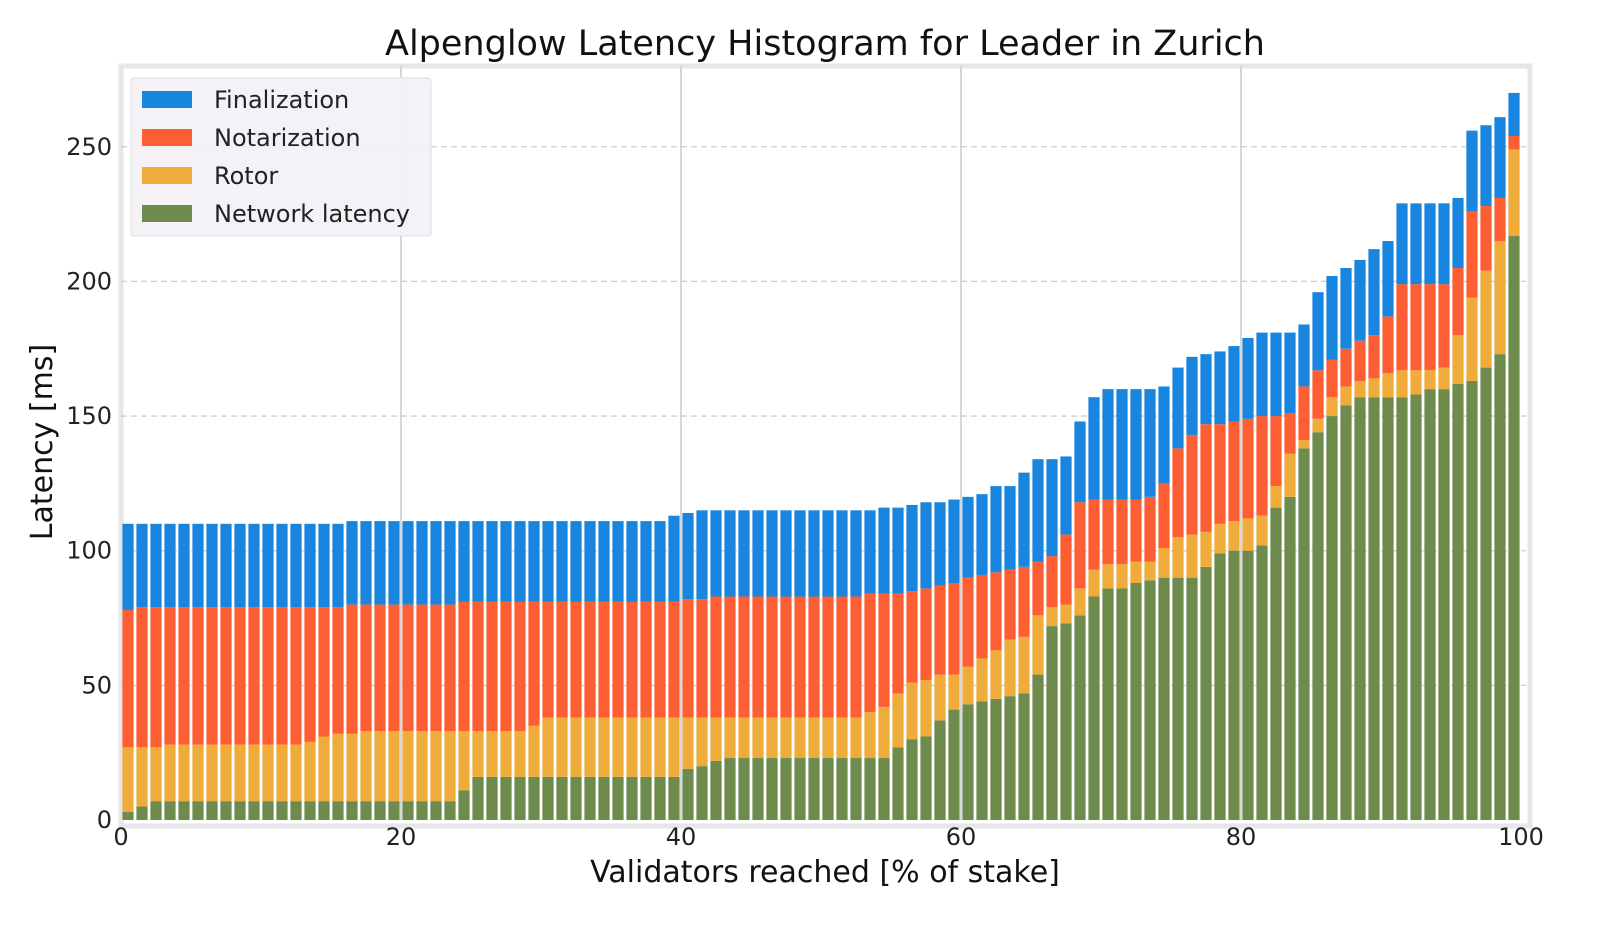 The height and width of the screenshot is (934, 1600). Describe the element at coordinates (167, 213) in the screenshot. I see `legend-swatch-network-latency` at that location.